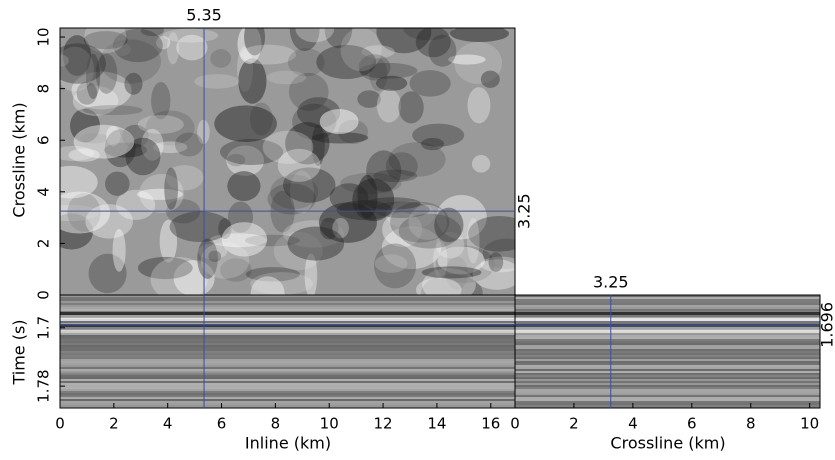 This screenshot has height=460, width=835. I want to click on x-tick-label: 8, so click(751, 424).